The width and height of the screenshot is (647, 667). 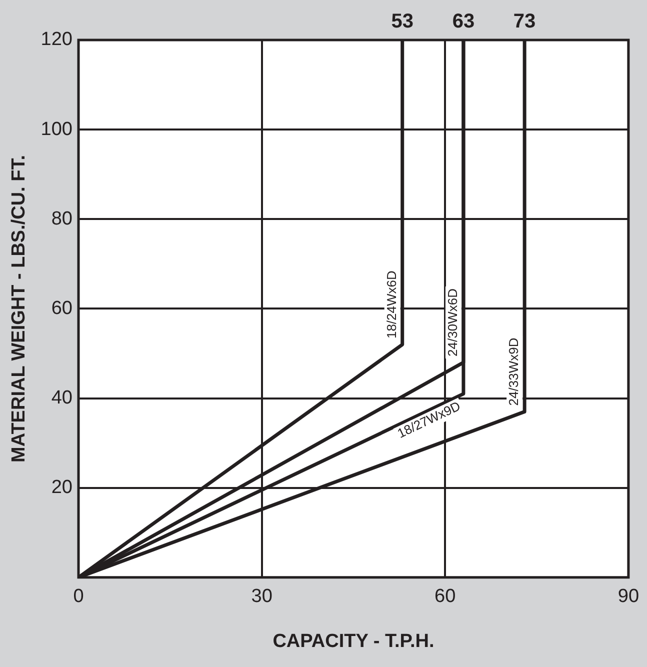 I want to click on x-tick-label: 0, so click(x=78, y=597).